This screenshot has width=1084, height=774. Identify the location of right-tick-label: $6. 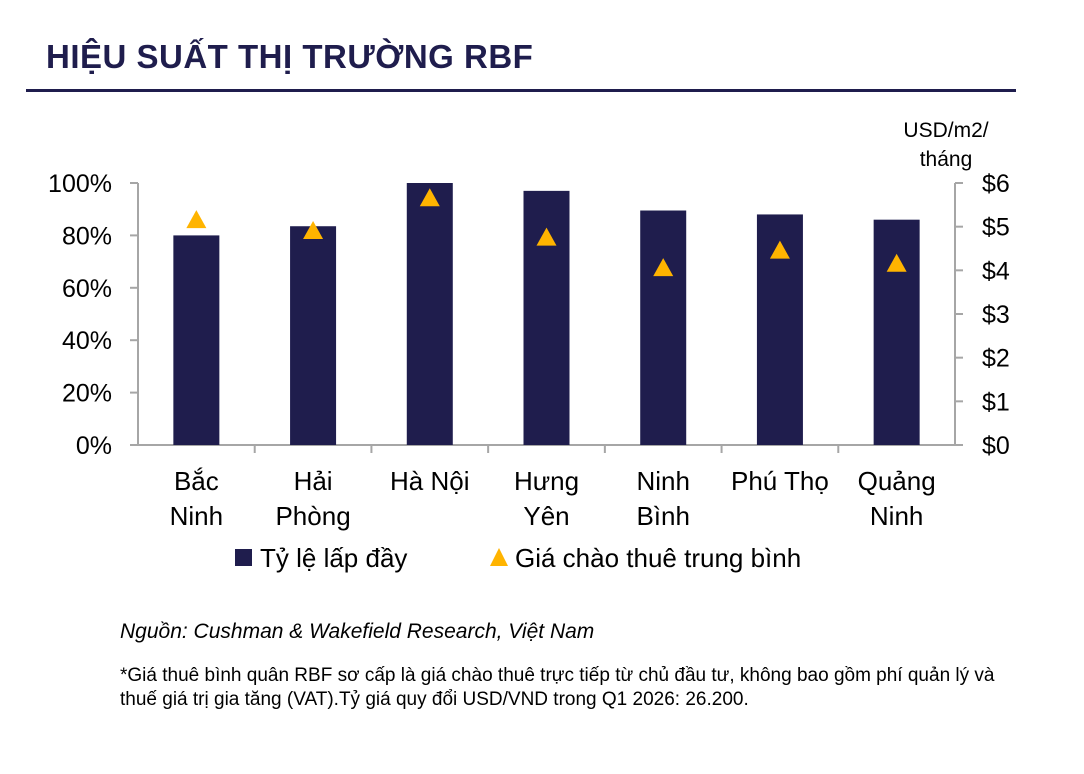
(996, 184).